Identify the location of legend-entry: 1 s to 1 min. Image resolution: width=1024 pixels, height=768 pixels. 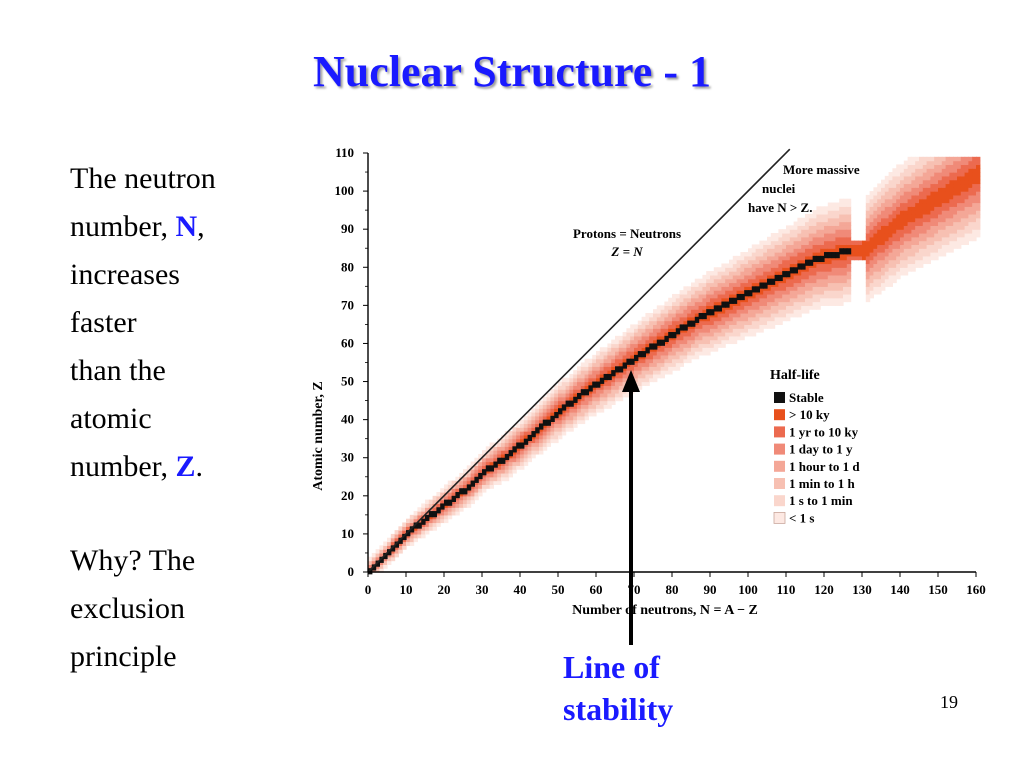
(821, 500).